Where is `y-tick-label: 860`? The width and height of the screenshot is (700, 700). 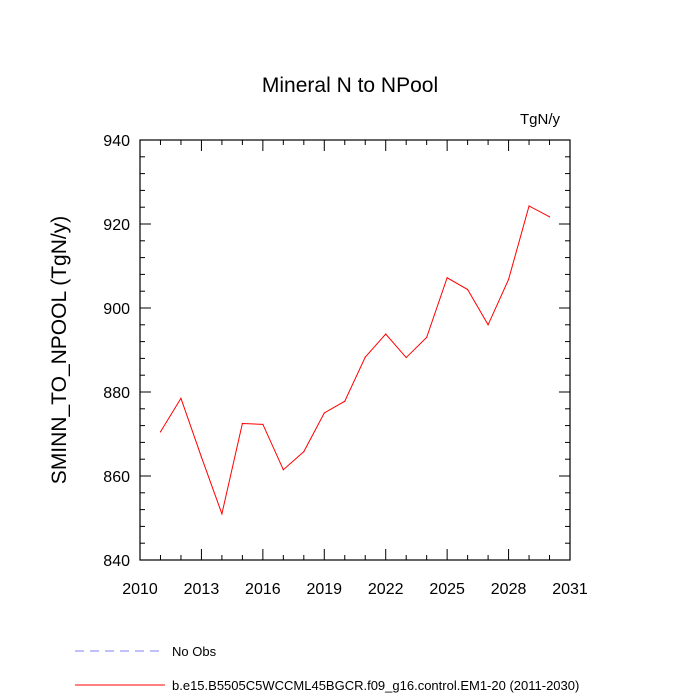
y-tick-label: 860 is located at coordinates (116, 477).